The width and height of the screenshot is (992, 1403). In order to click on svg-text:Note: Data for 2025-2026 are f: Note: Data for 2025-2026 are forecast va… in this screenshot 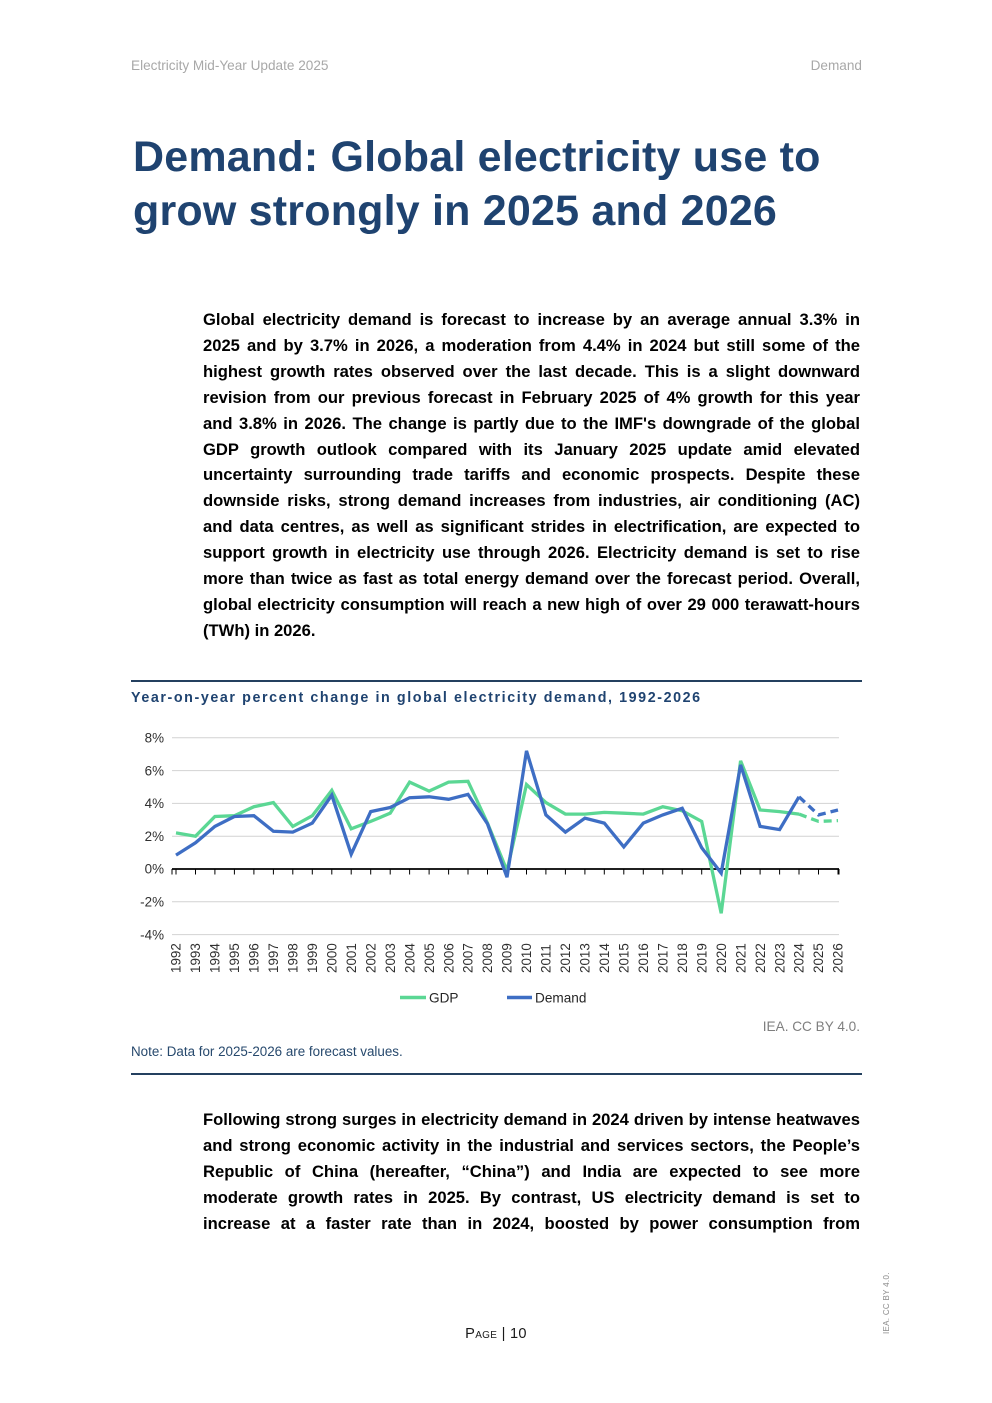, I will do `click(267, 1051)`.